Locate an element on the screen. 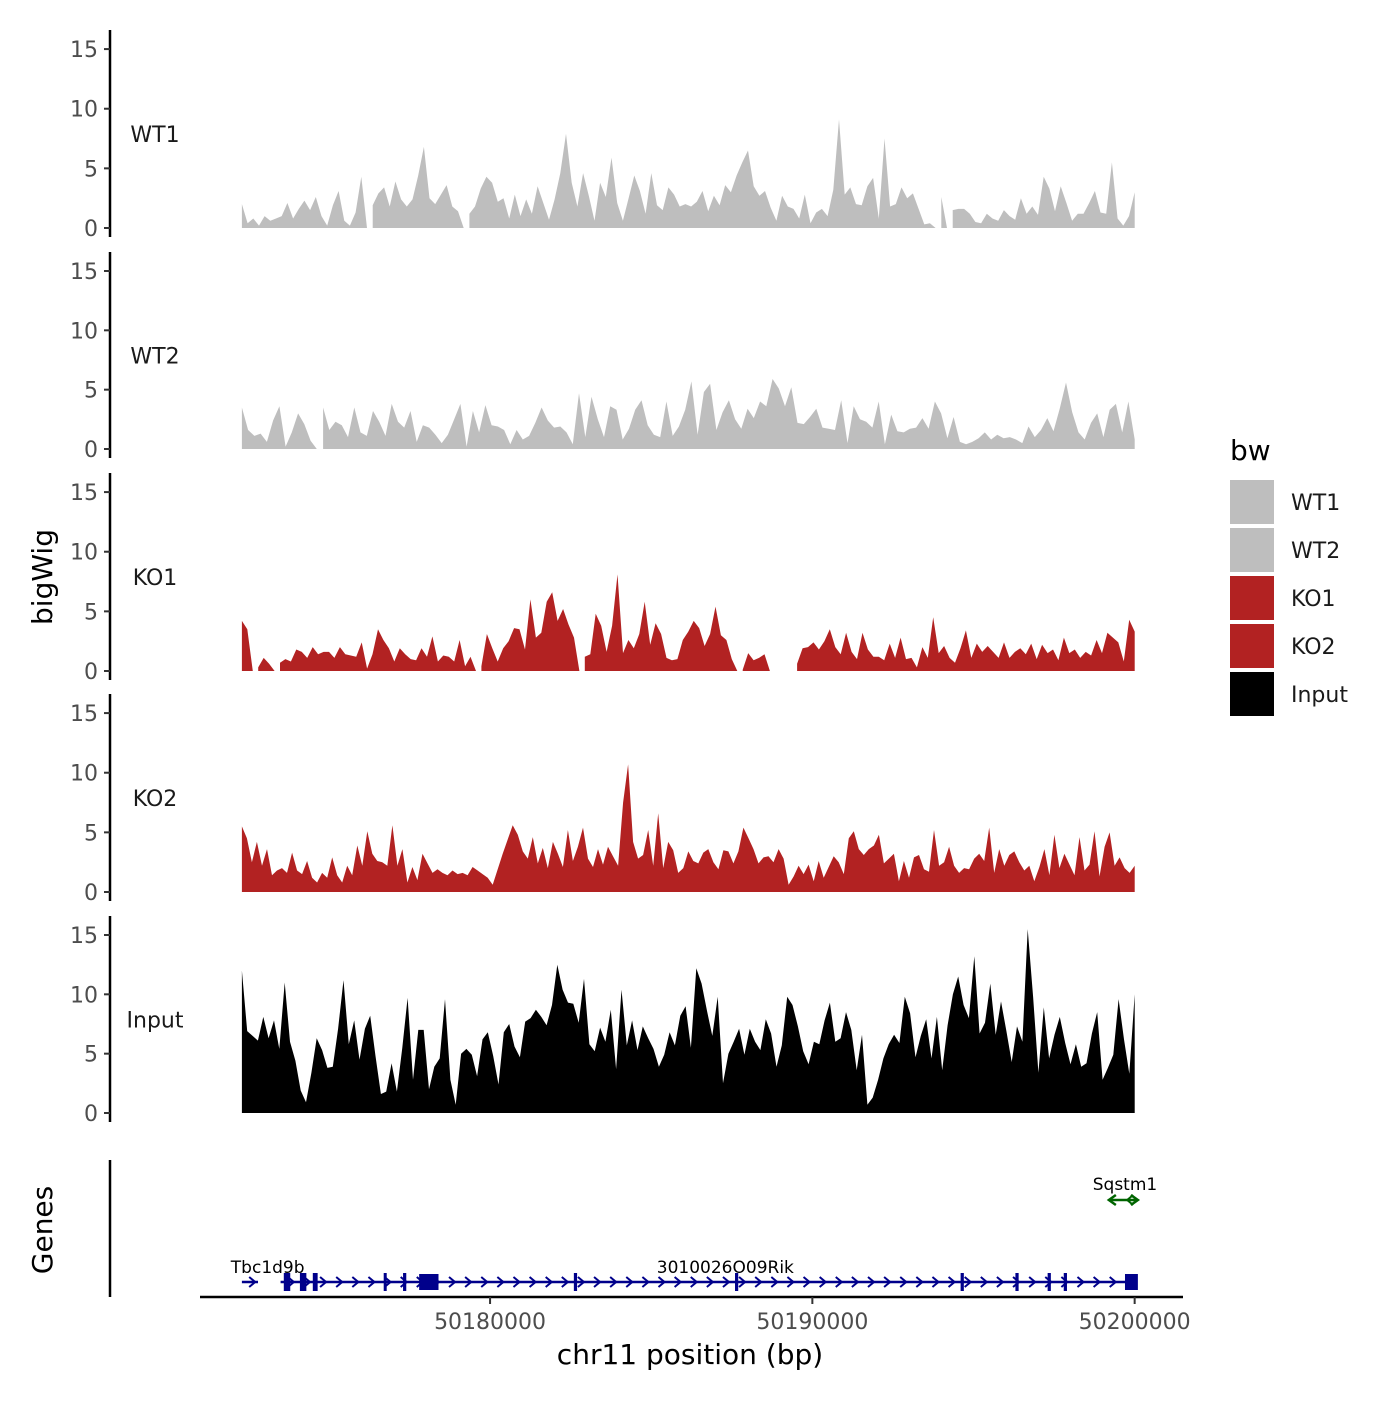 This screenshot has height=1404, width=1400. track-label: KO1 is located at coordinates (155, 578).